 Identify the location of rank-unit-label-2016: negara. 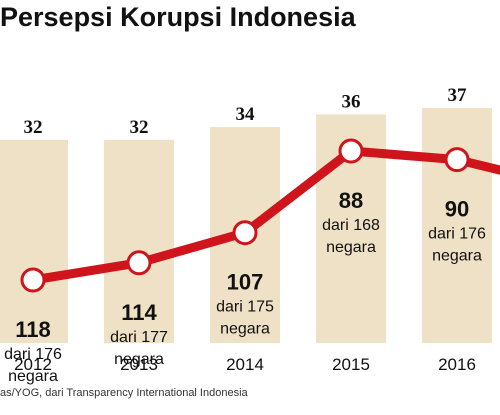
(457, 256).